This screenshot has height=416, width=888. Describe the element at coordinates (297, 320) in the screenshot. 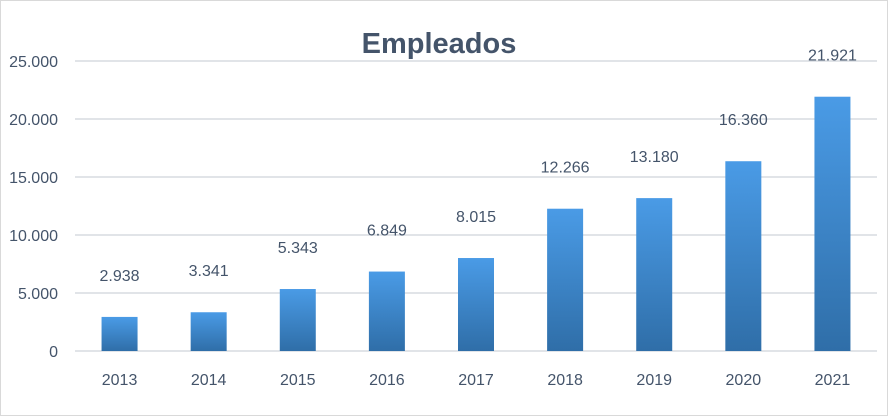

I see `bar-2015` at that location.